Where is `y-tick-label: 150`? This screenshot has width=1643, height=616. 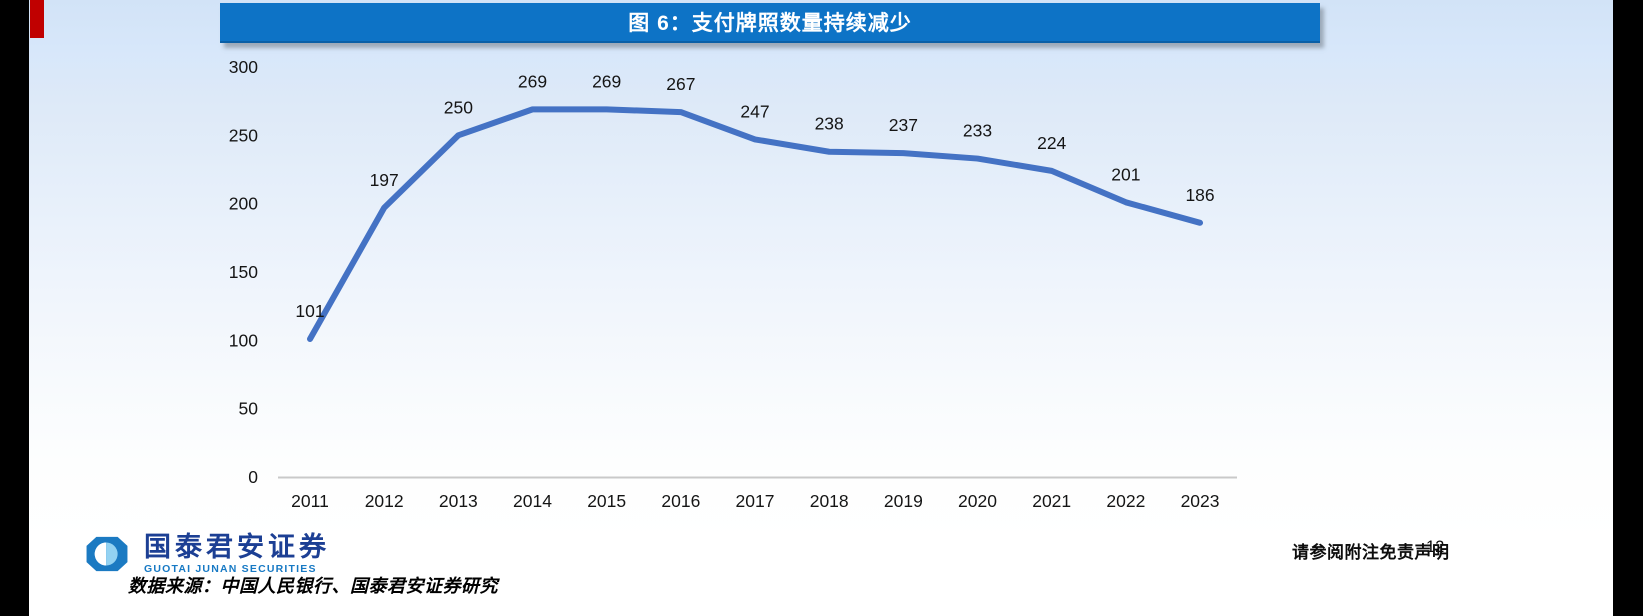
y-tick-label: 150 is located at coordinates (243, 272).